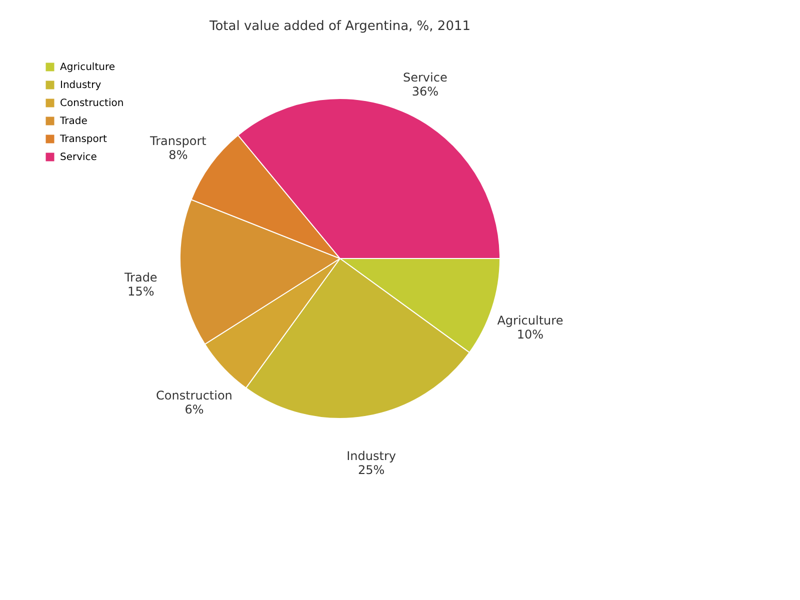 The image size is (800, 600). Describe the element at coordinates (83, 139) in the screenshot. I see `legend-label: Transport` at that location.